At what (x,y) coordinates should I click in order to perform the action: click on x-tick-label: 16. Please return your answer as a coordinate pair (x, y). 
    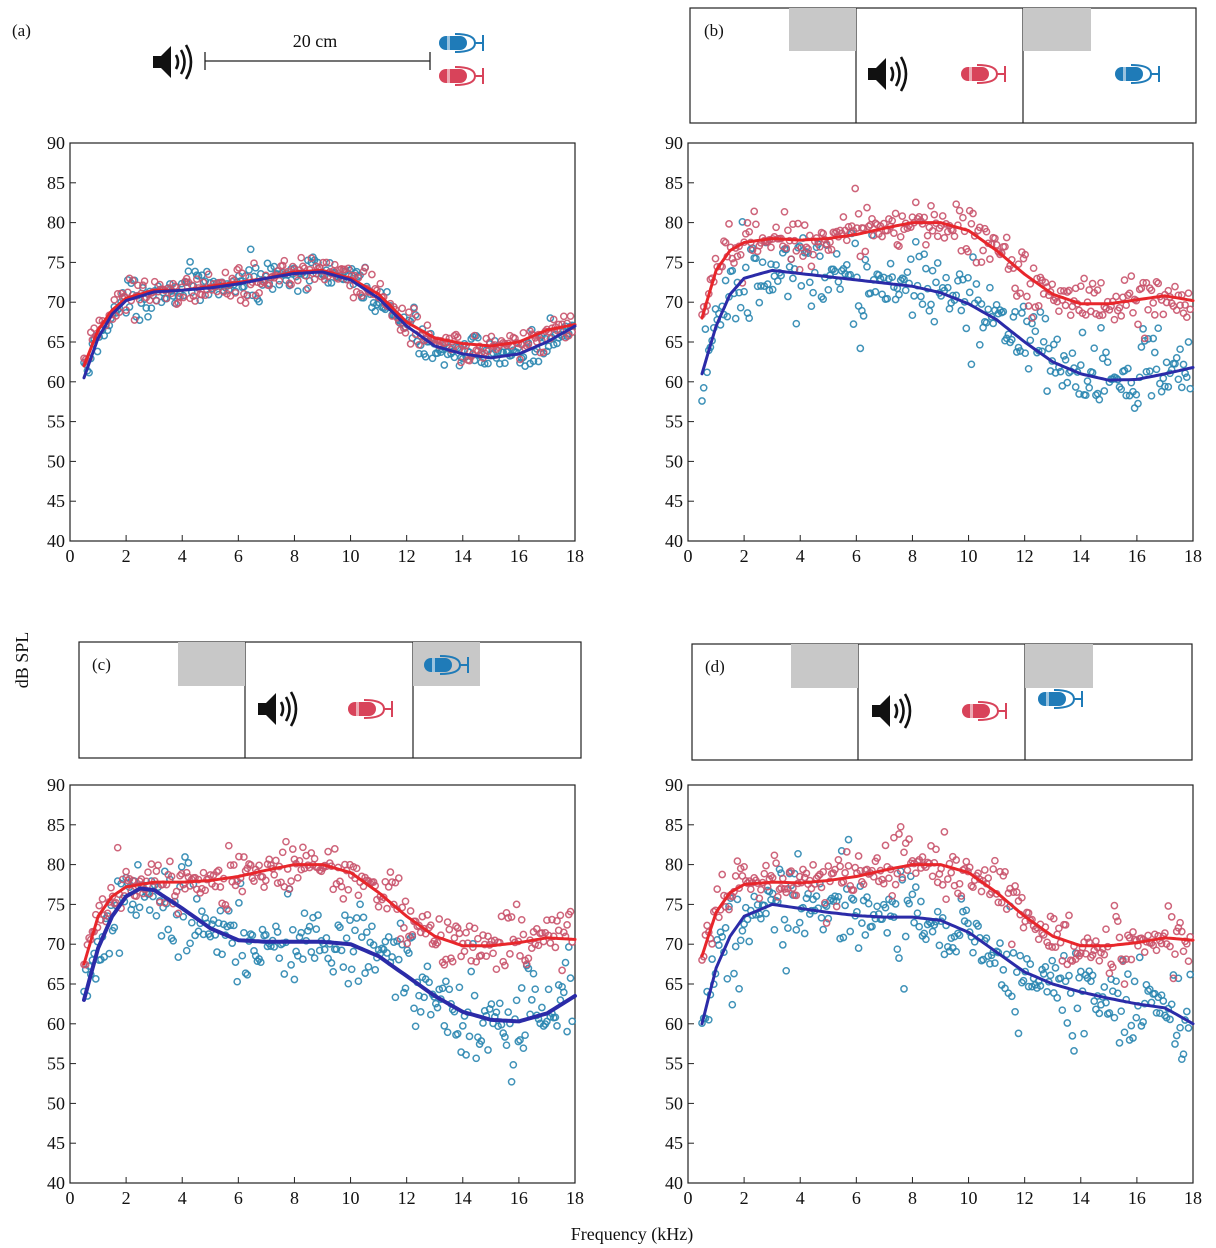
    Looking at the image, I should click on (1137, 556).